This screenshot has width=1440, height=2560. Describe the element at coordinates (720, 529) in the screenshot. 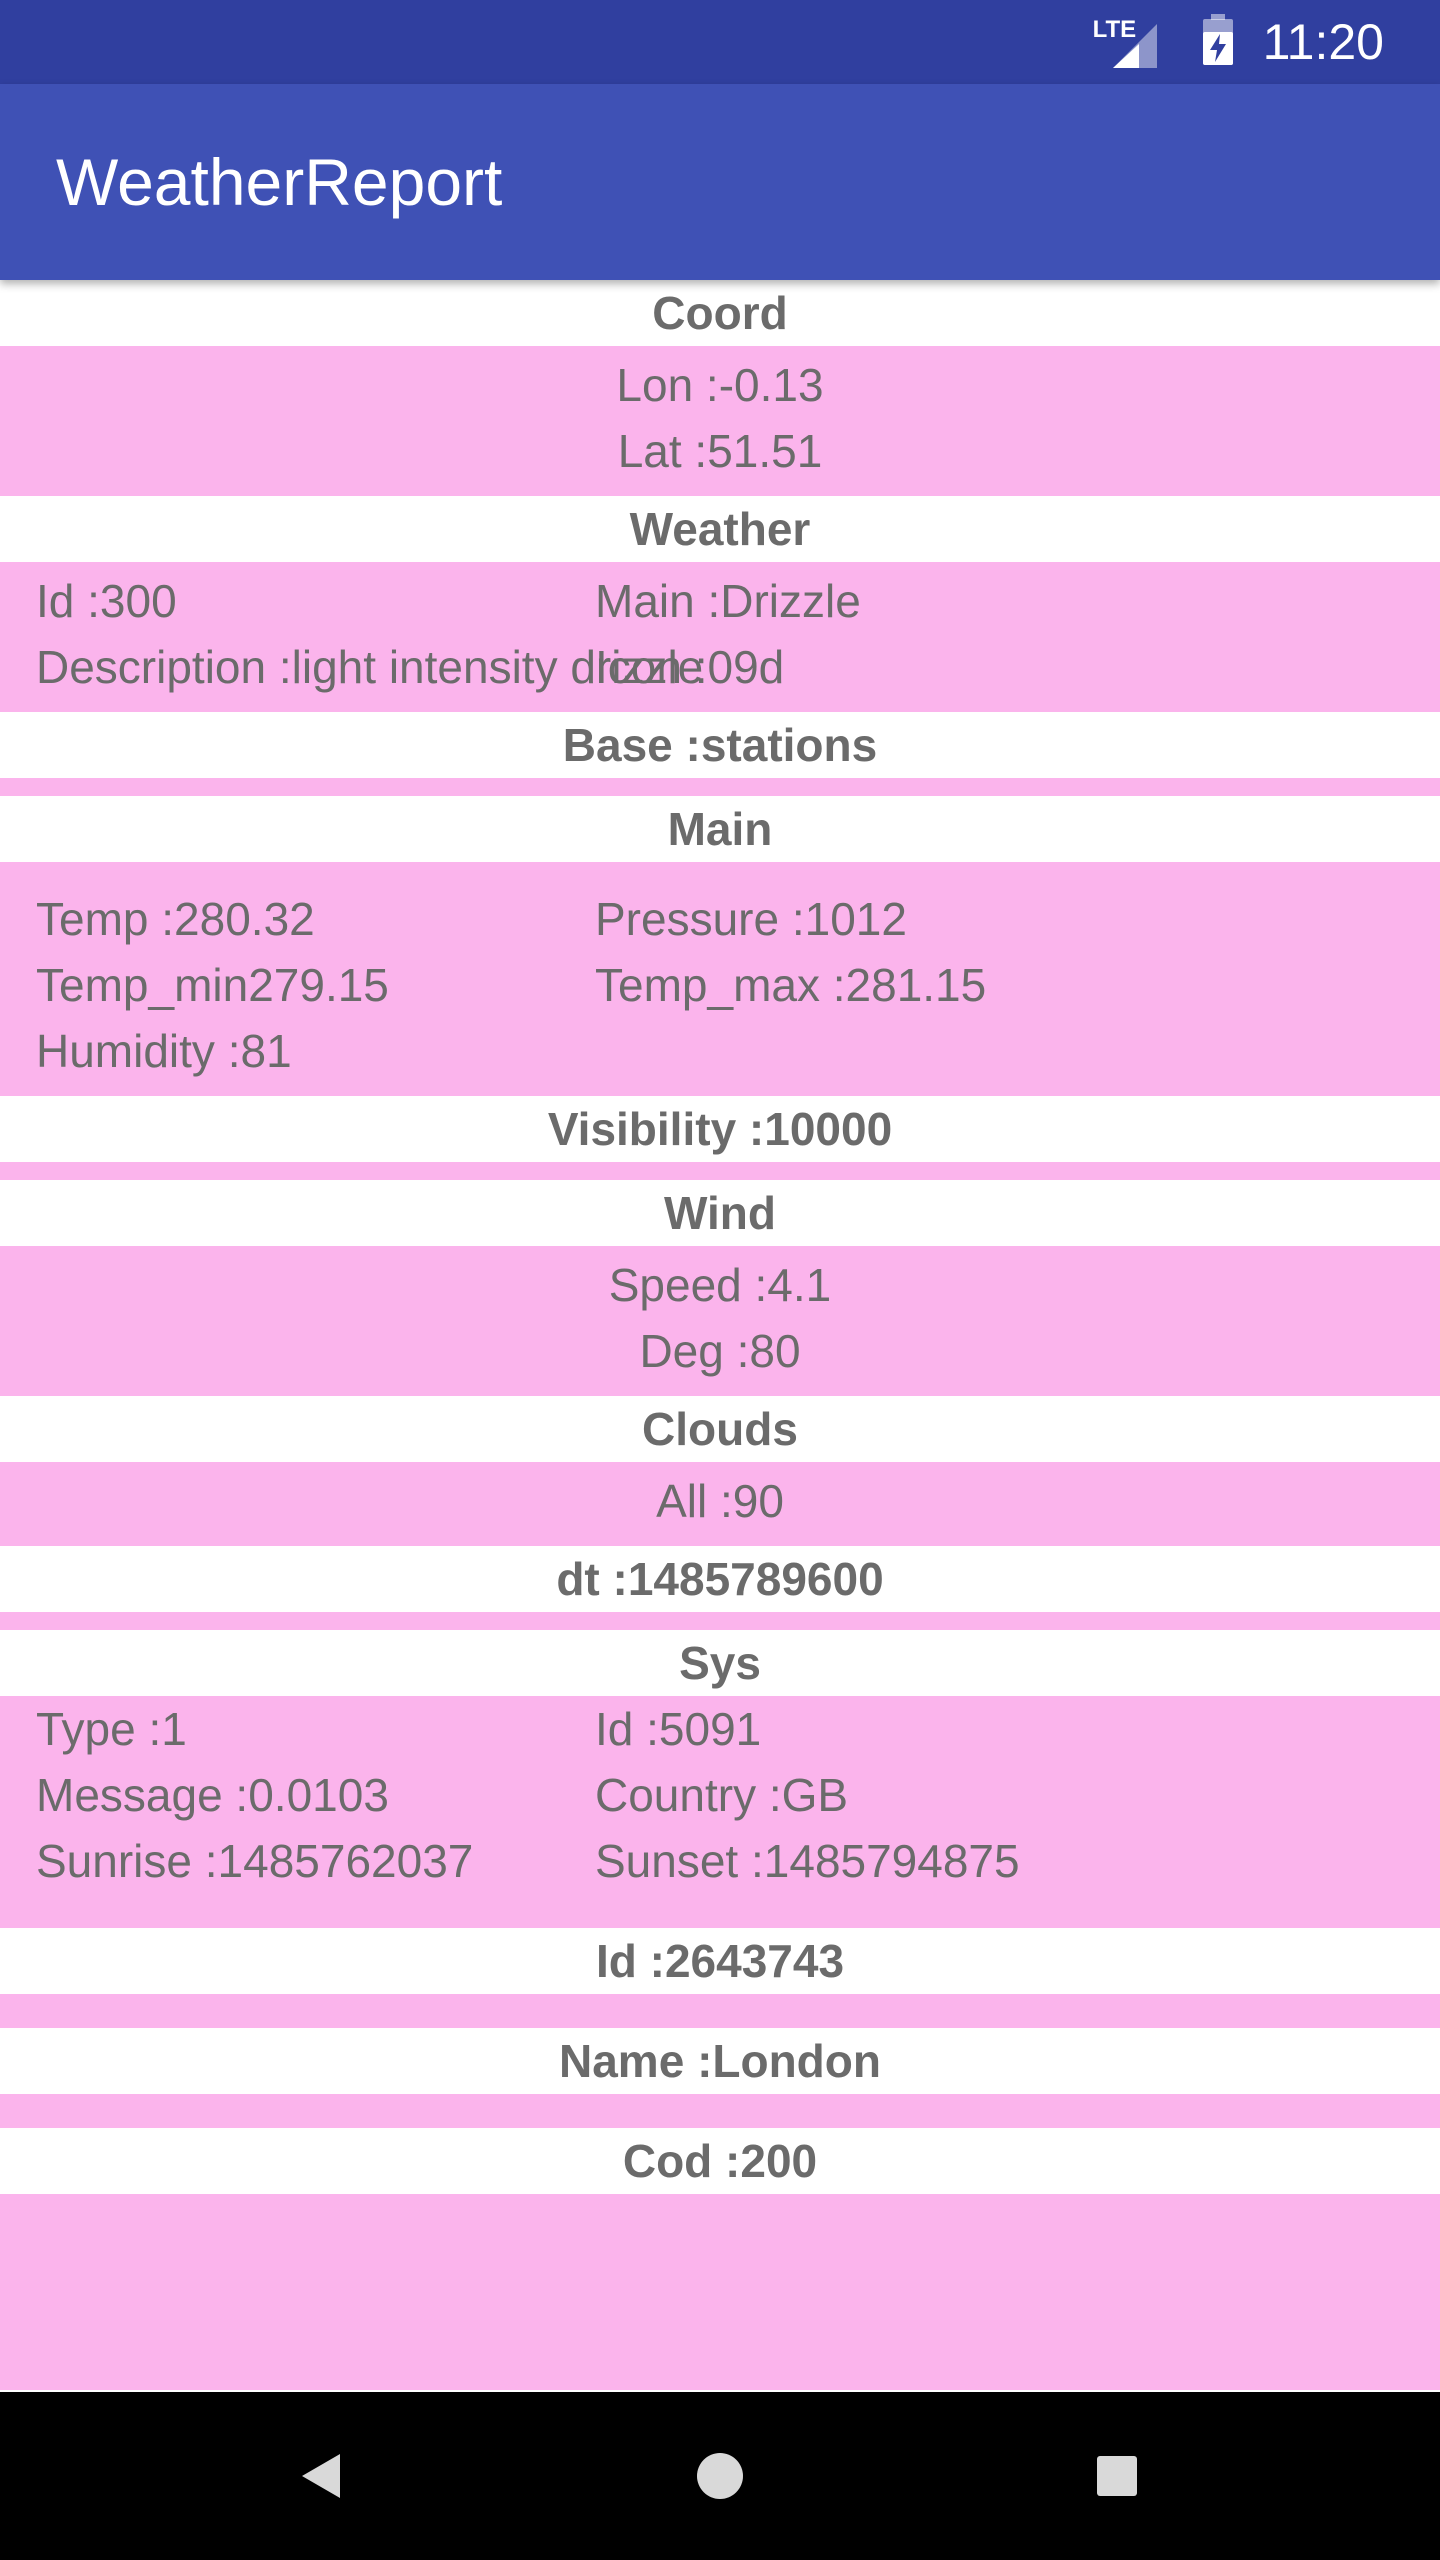

I see `weather-header: Weather` at that location.